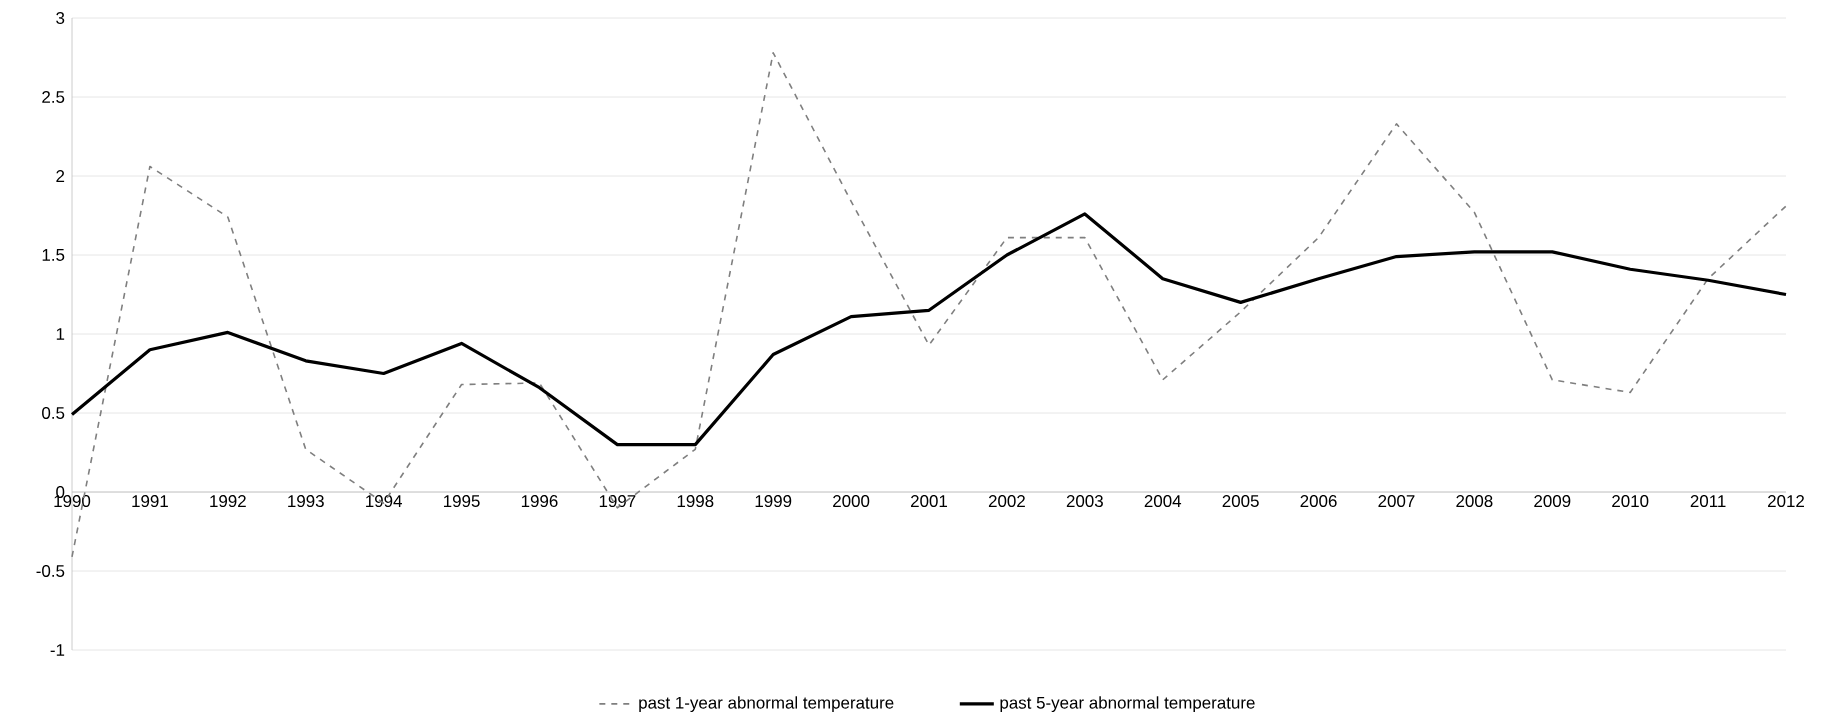  I want to click on x-tick-label: 1992, so click(228, 501).